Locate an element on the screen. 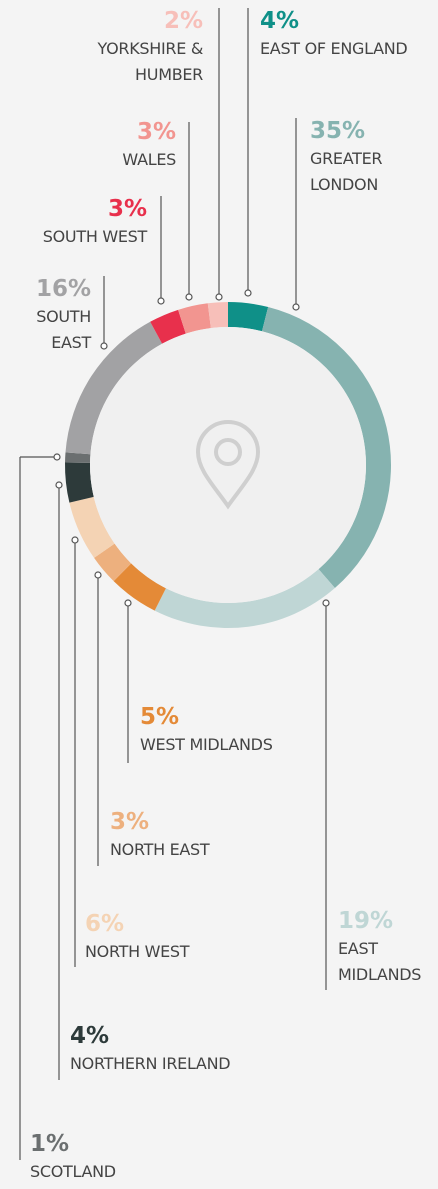  region-label: NORTHERN IRELAND is located at coordinates (150, 1063).